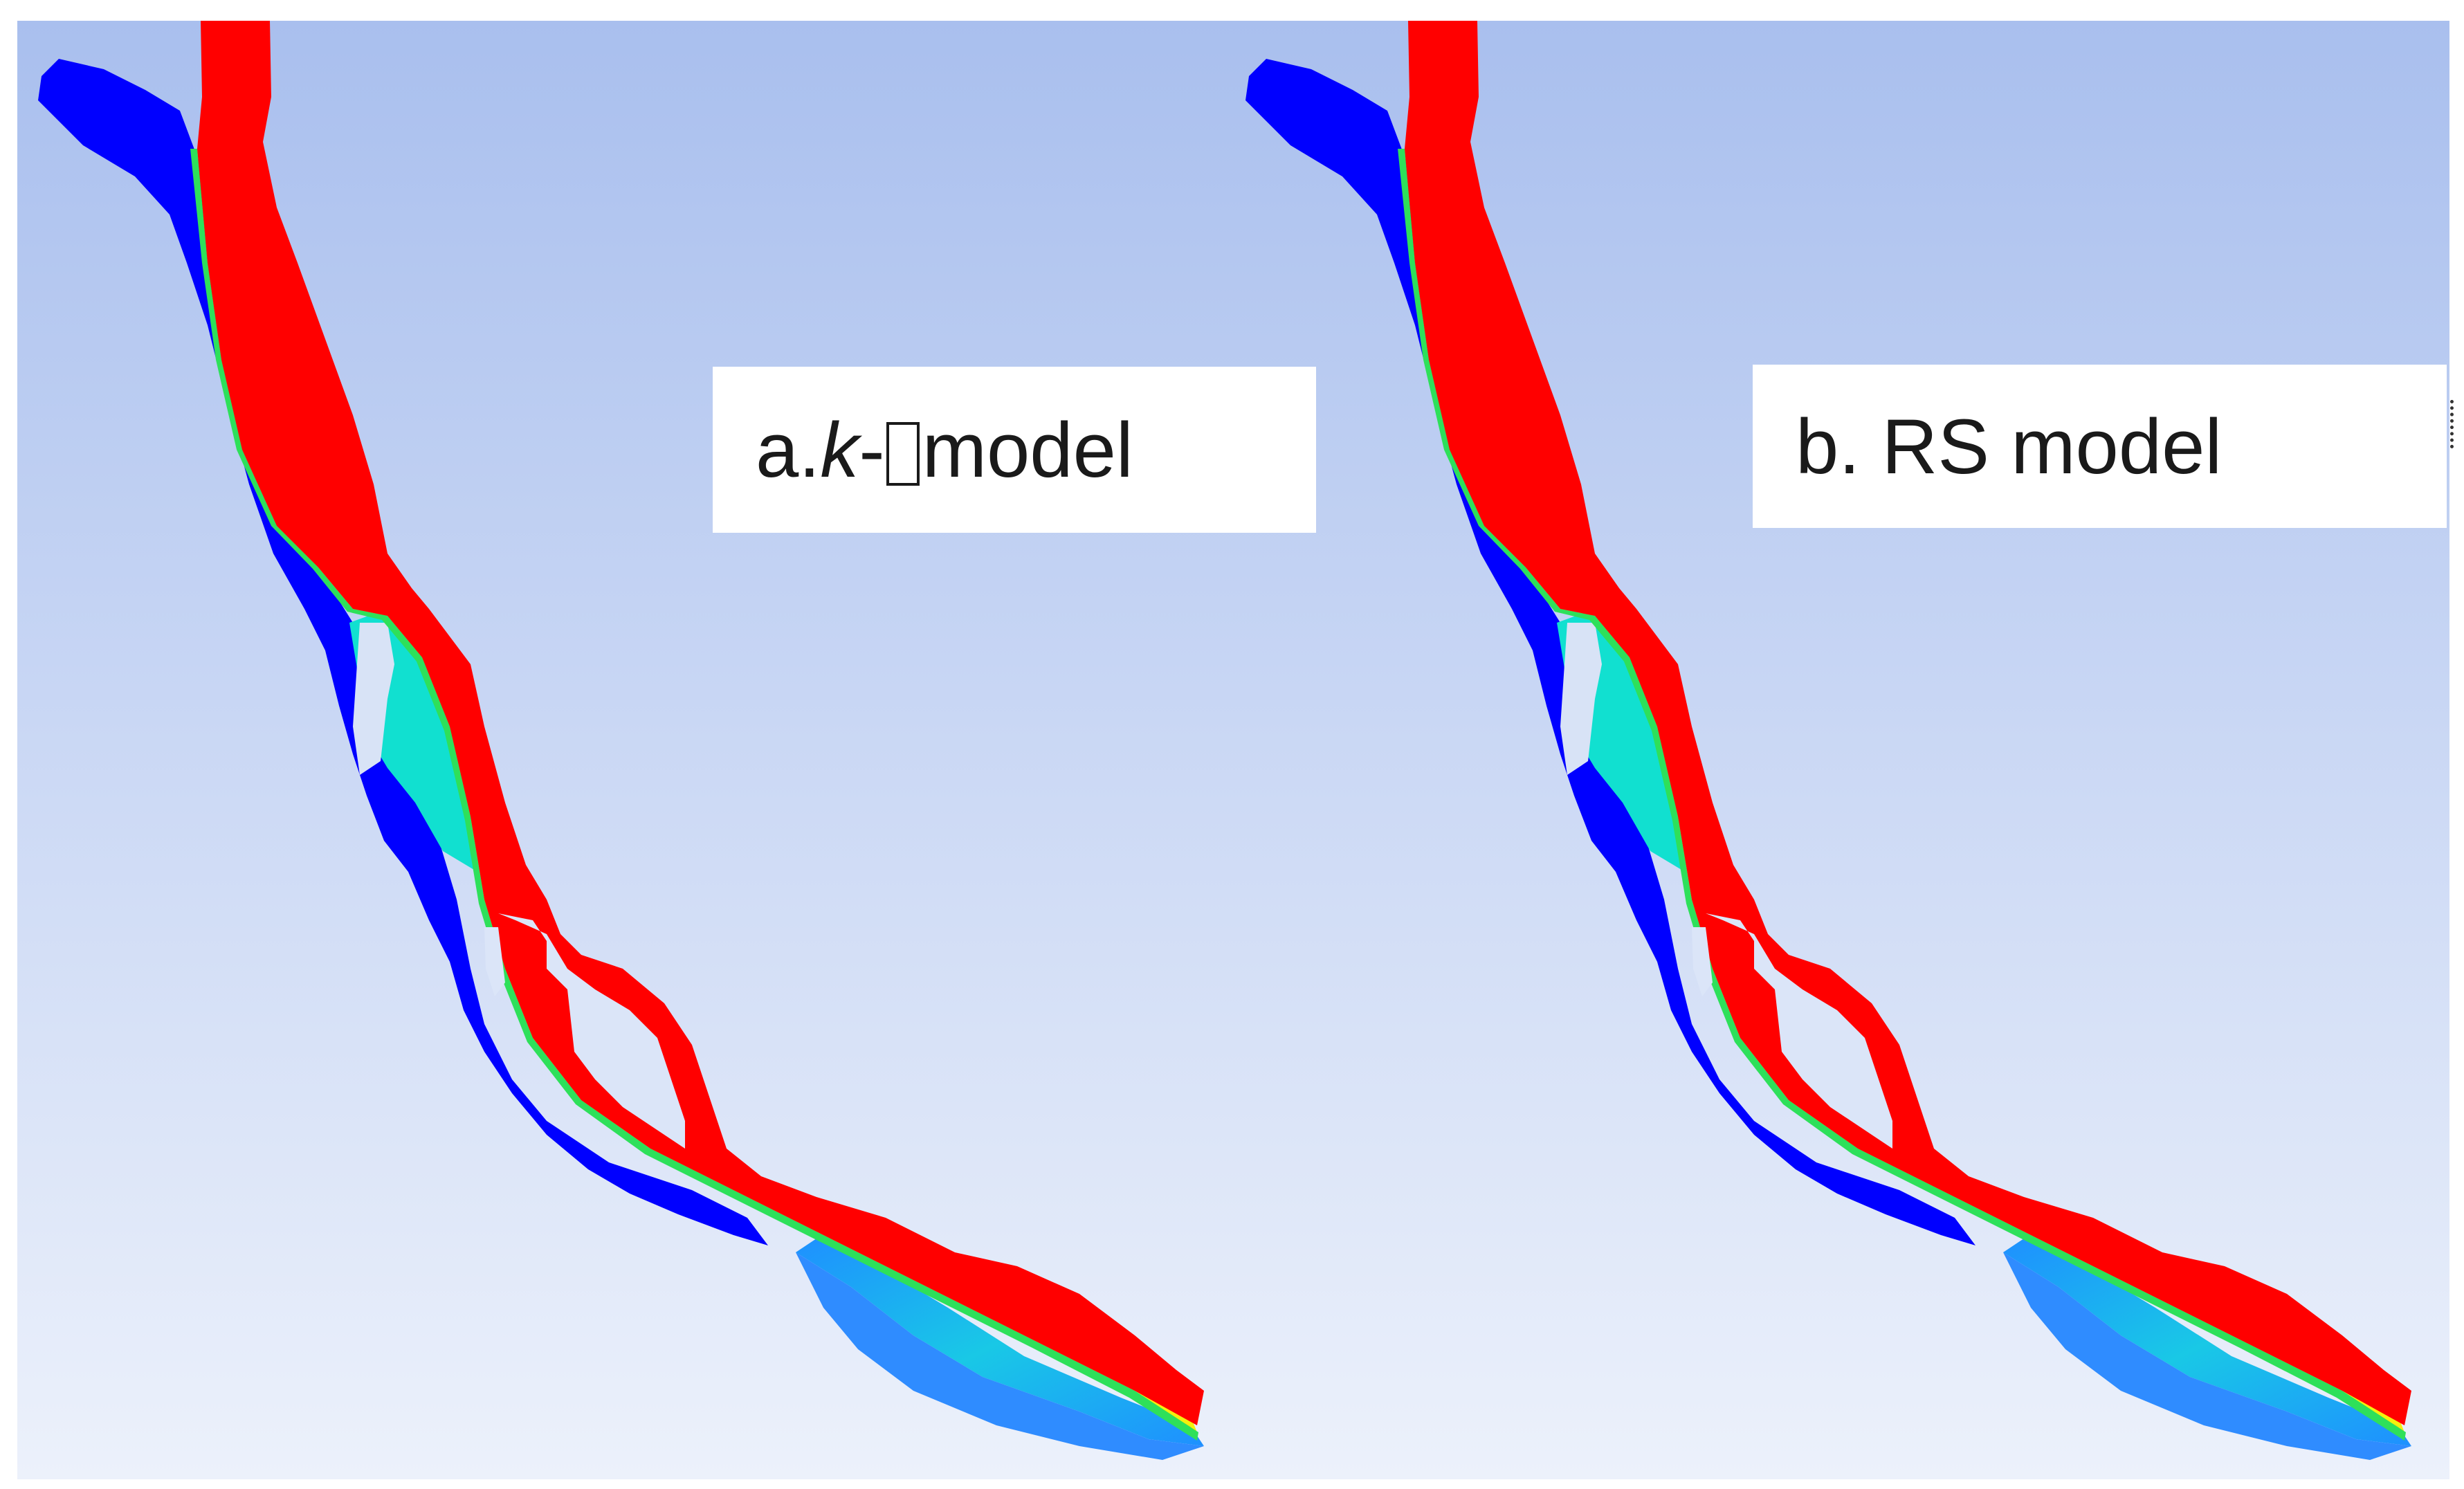 The image size is (2464, 1489). Describe the element at coordinates (788, 449) in the screenshot. I see `panel-a-label-prefix: a.` at that location.